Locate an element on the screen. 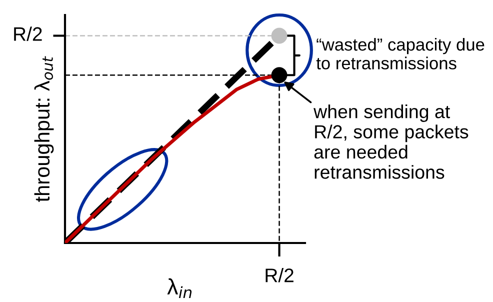 This screenshot has height=302, width=493. x-axis-title: λ$_{in}$ is located at coordinates (179, 288).